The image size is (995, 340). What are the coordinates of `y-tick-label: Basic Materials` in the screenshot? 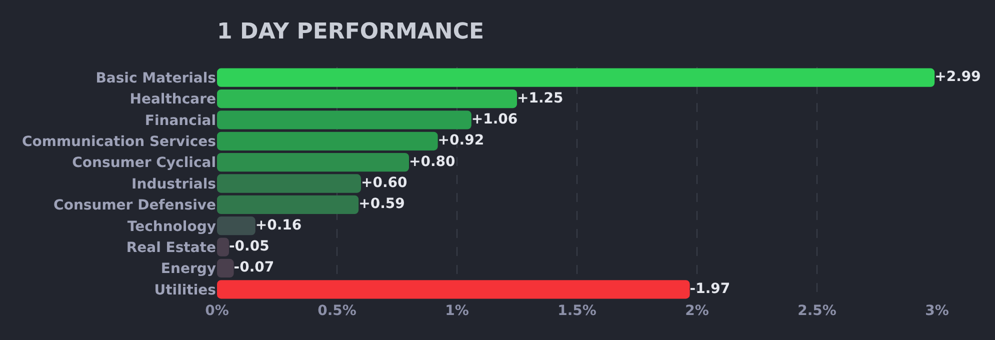 It's located at (156, 78).